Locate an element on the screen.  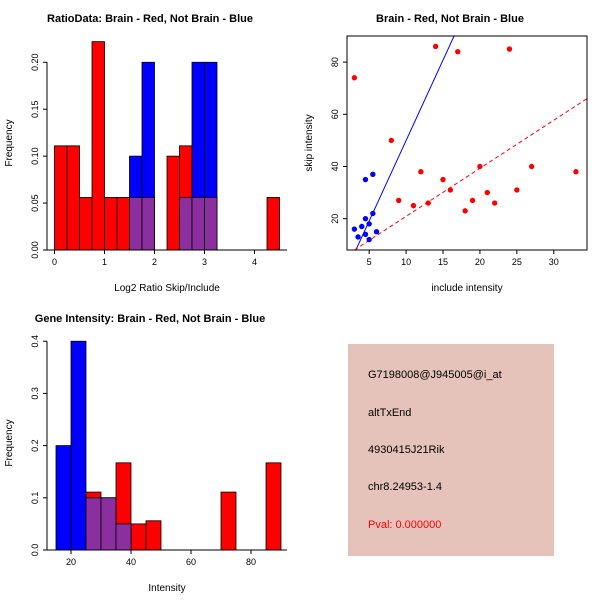
svg-text: 0.0 is located at coordinates (35, 550).